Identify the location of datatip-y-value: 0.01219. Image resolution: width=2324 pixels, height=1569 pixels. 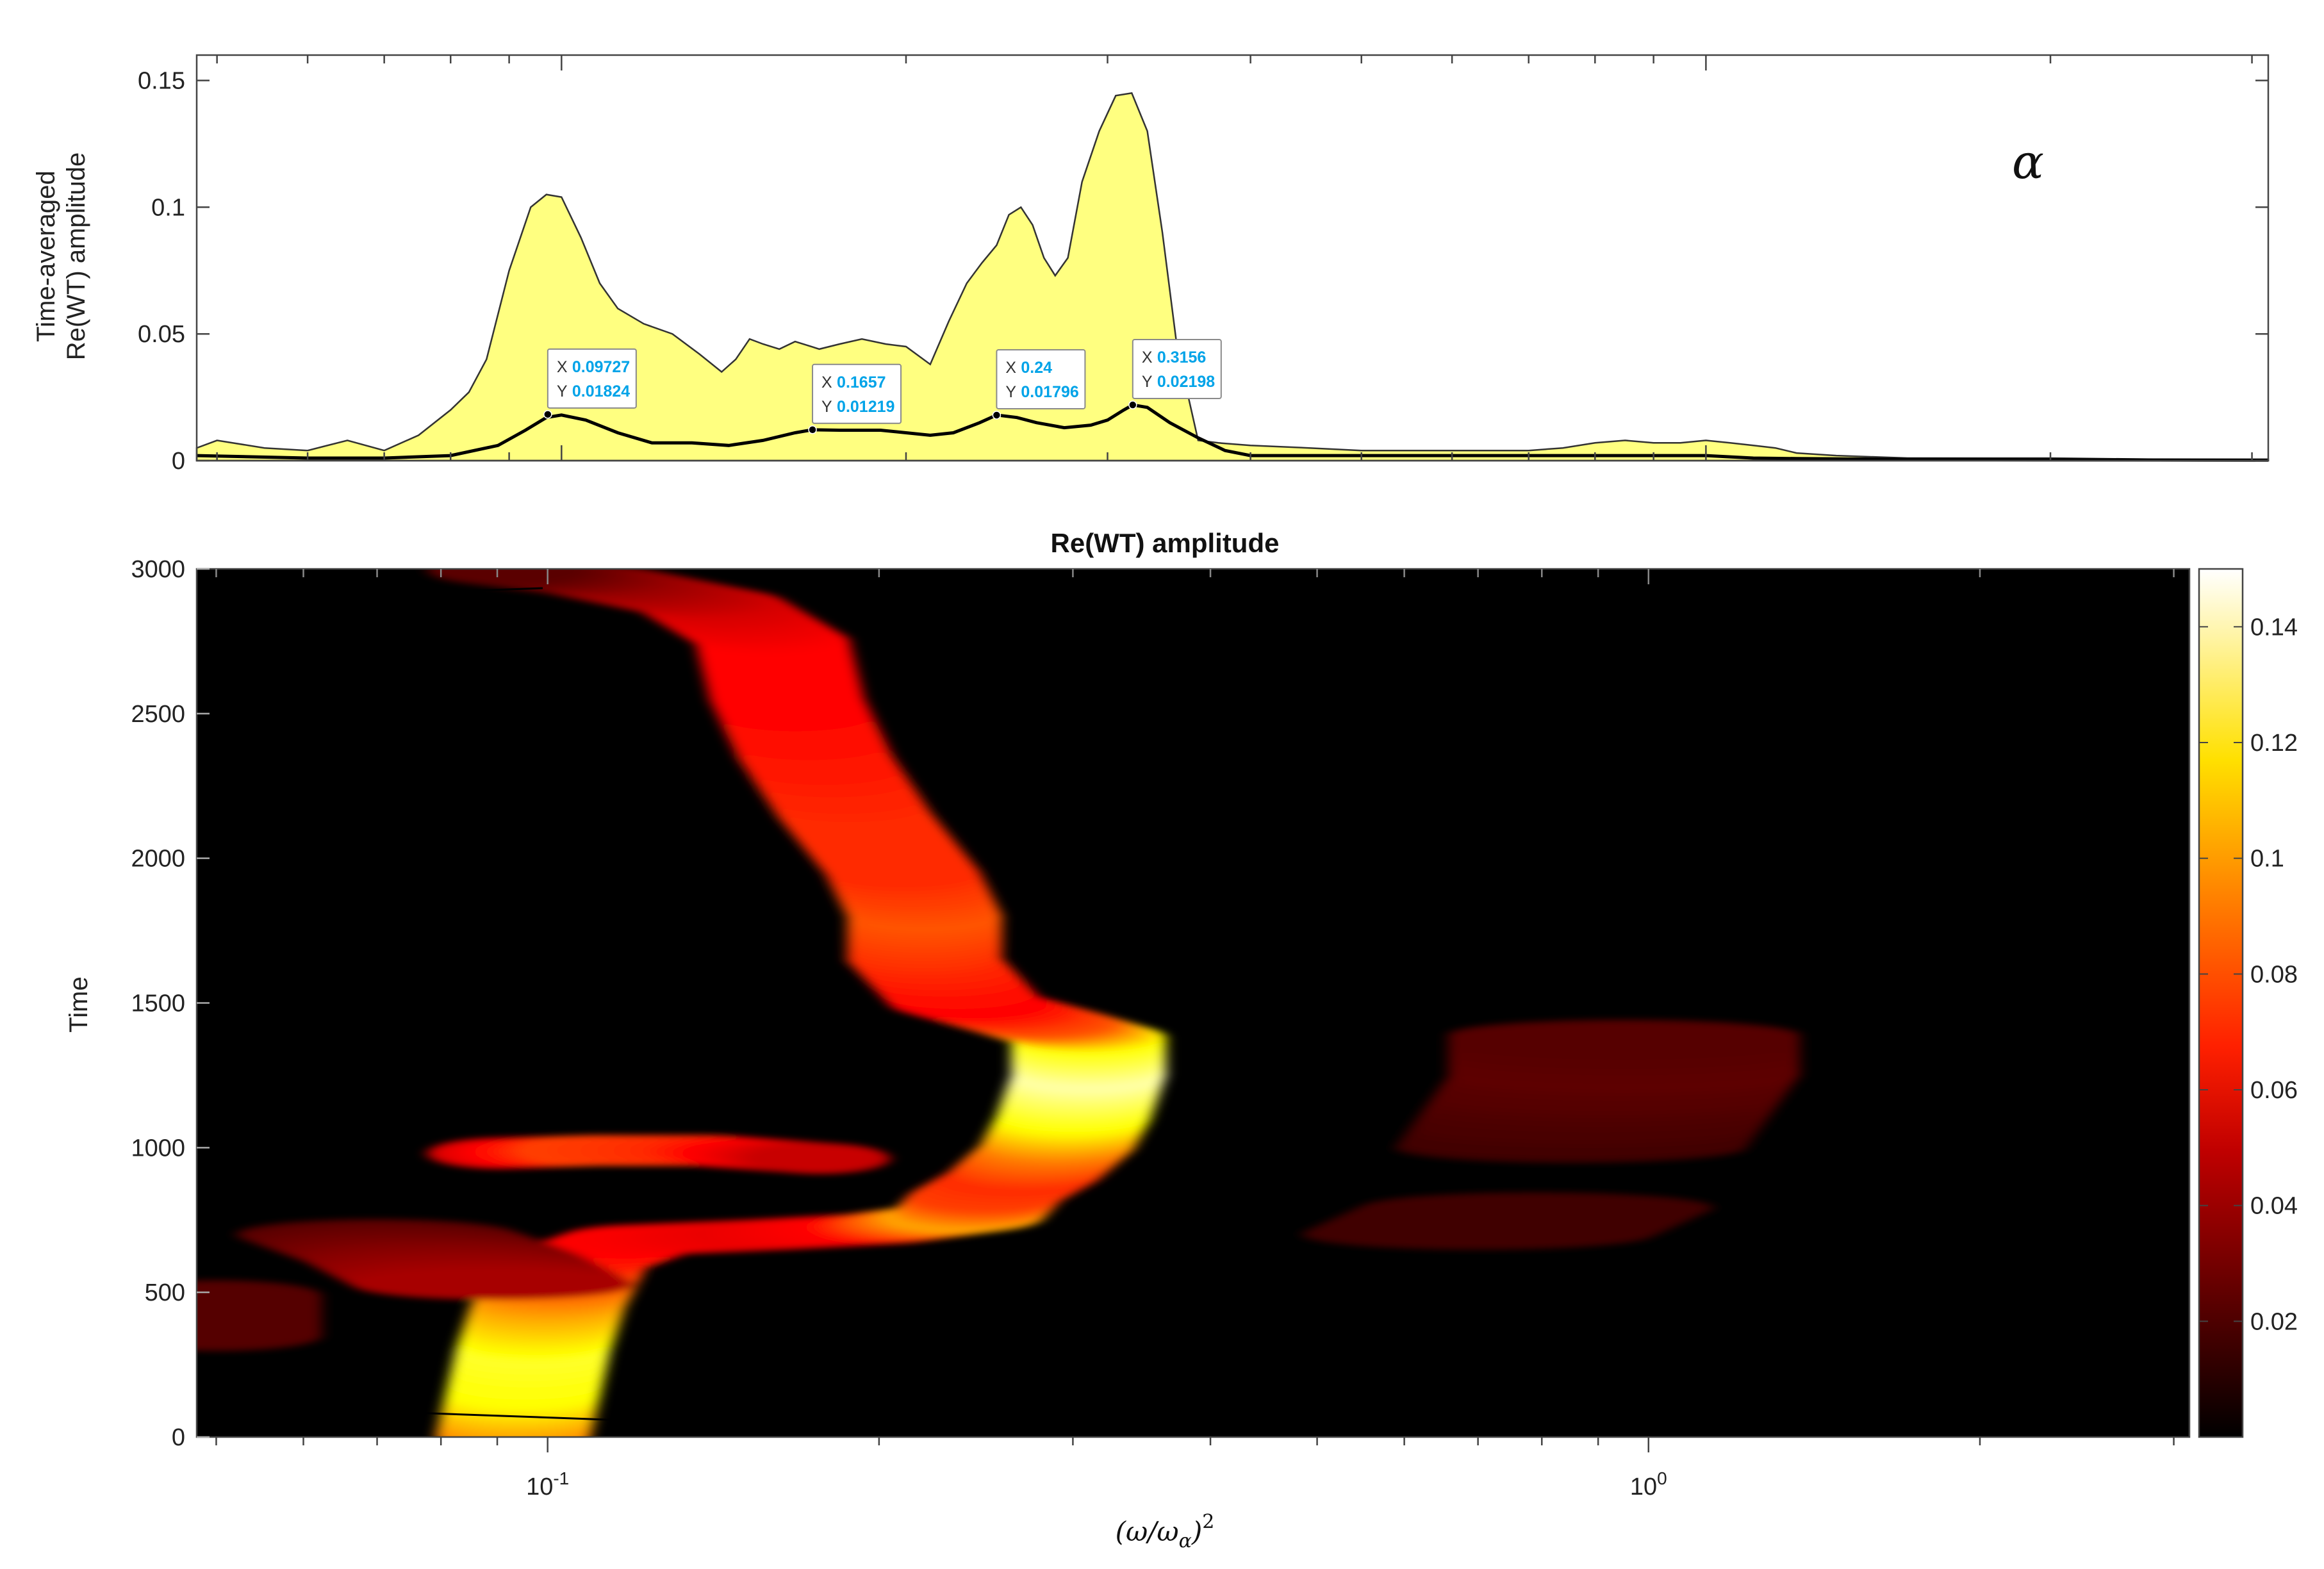
(866, 407).